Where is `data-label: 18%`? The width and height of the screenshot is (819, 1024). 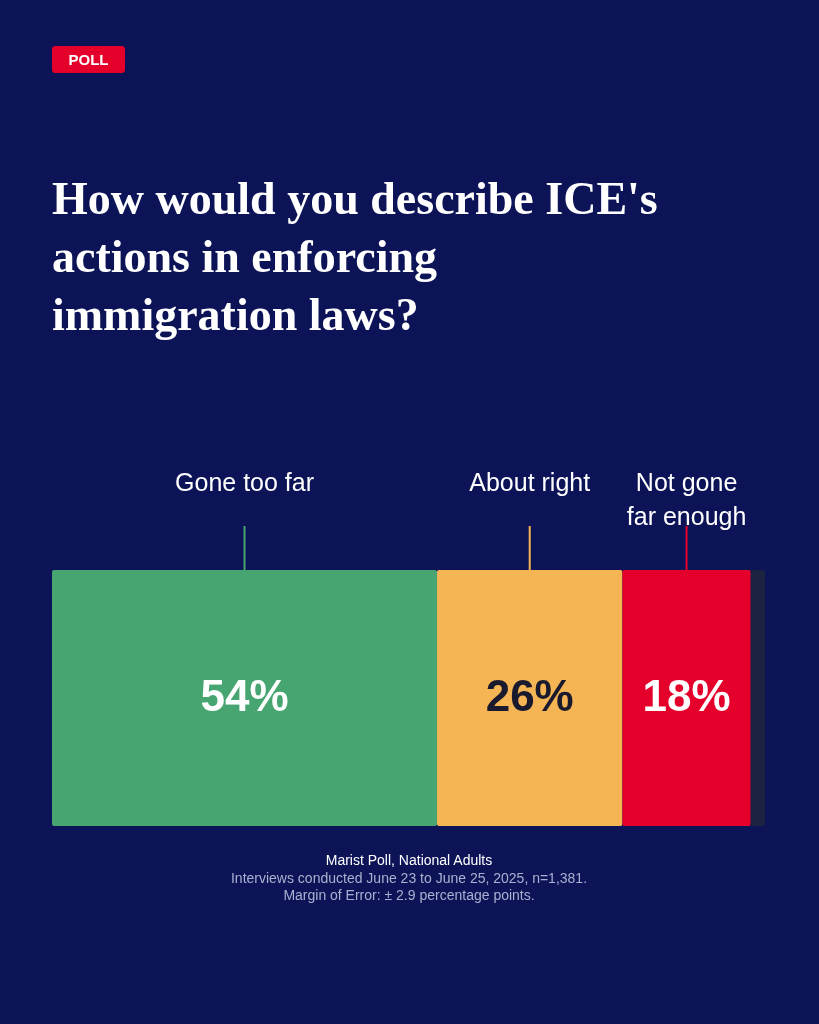 data-label: 18% is located at coordinates (686, 695).